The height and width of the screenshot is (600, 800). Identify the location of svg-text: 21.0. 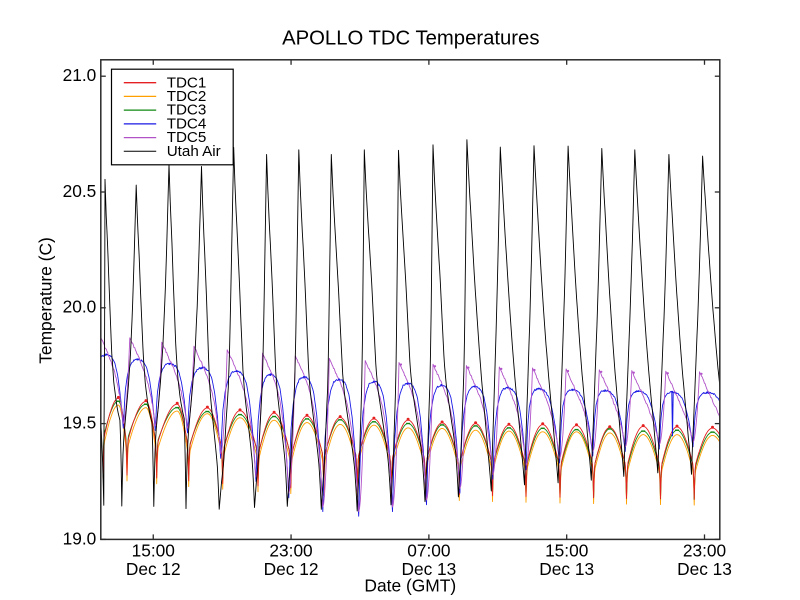
(80, 75).